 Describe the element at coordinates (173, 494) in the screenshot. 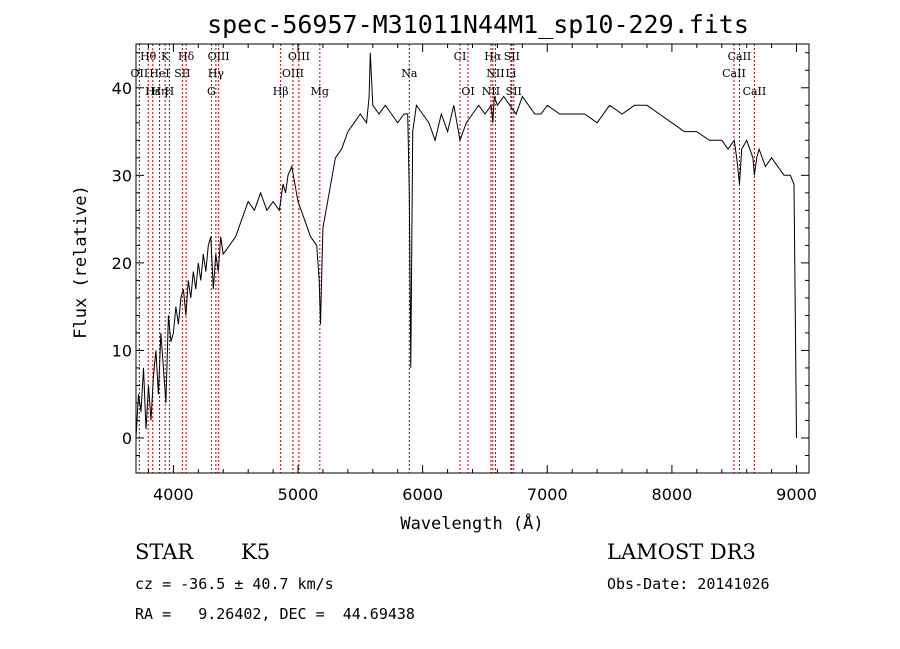

I see `x-tick-label-0: 4000` at that location.